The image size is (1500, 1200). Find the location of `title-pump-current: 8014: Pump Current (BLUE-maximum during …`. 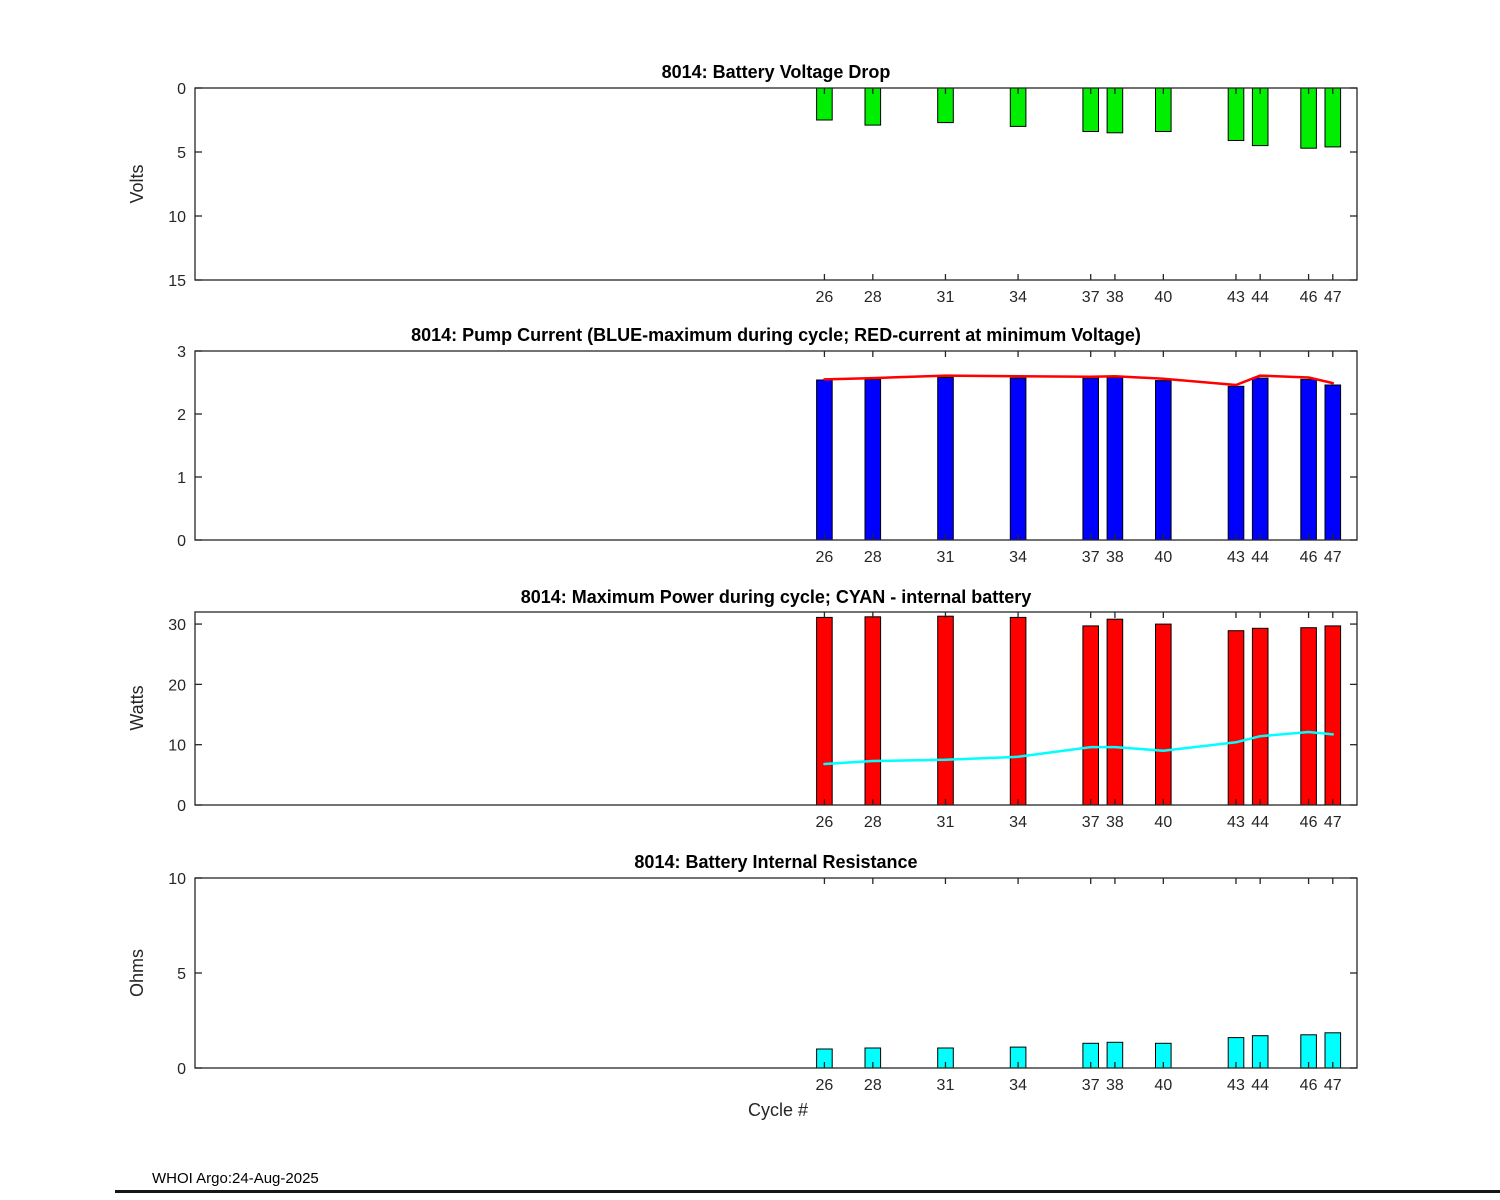

title-pump-current: 8014: Pump Current (BLUE-maximum during … is located at coordinates (776, 335).